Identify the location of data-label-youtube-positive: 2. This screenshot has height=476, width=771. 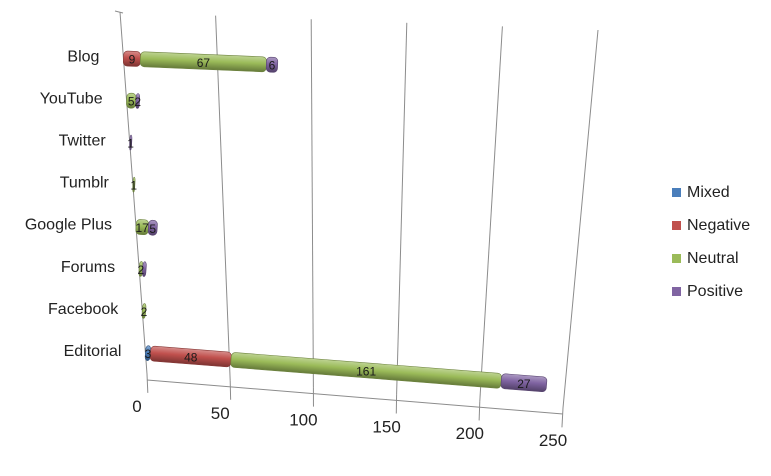
(137, 102).